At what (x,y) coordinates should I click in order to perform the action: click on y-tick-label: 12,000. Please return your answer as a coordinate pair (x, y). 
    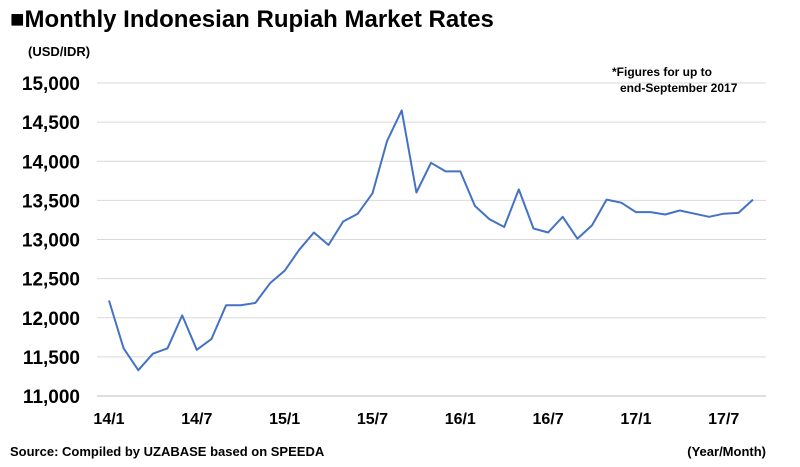
    Looking at the image, I should click on (51, 319).